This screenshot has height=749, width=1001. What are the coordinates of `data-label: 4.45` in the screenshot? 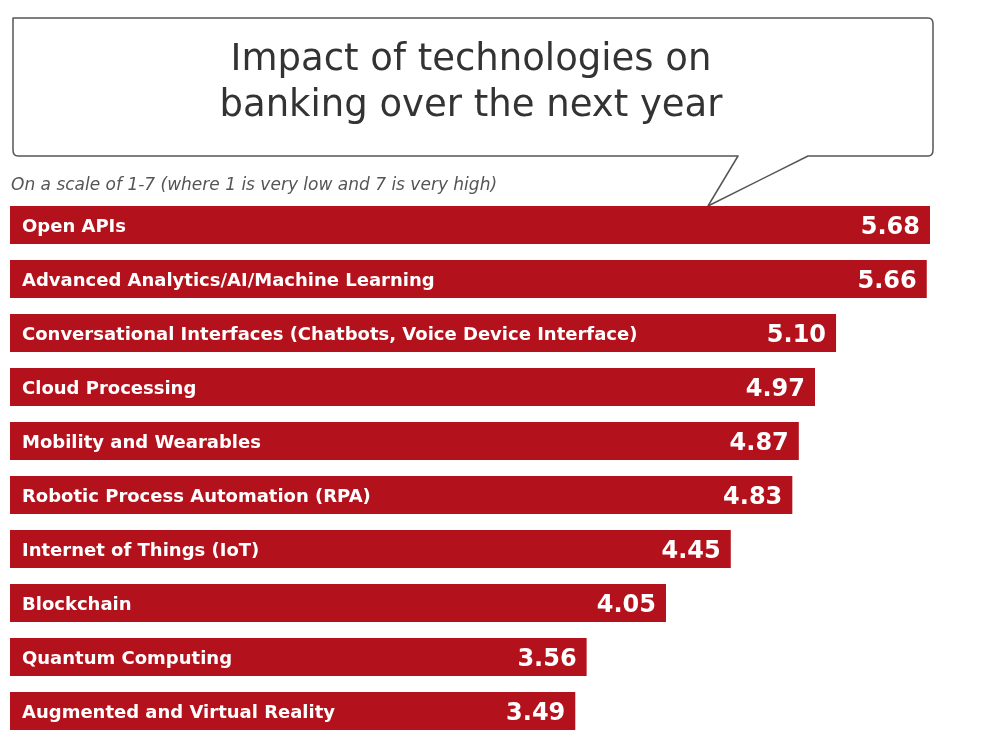 It's located at (691, 550).